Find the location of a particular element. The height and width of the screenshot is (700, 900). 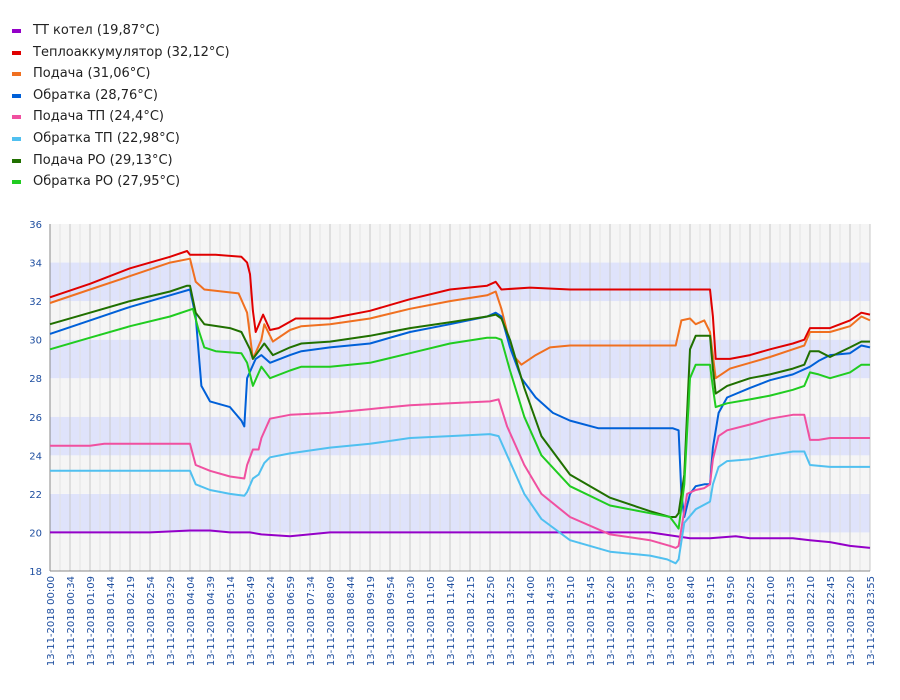

y-tick-label: 26 is located at coordinates (35, 418).